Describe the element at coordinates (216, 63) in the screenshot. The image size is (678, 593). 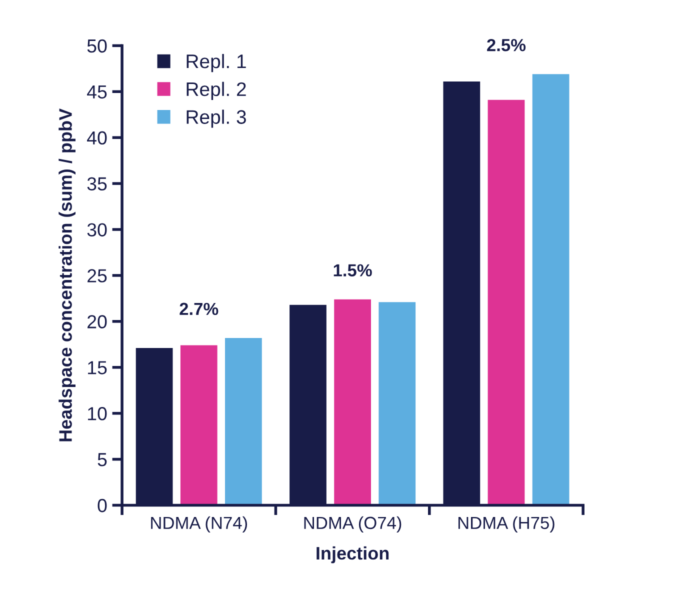
I see `legend-label: Repl. 1` at that location.